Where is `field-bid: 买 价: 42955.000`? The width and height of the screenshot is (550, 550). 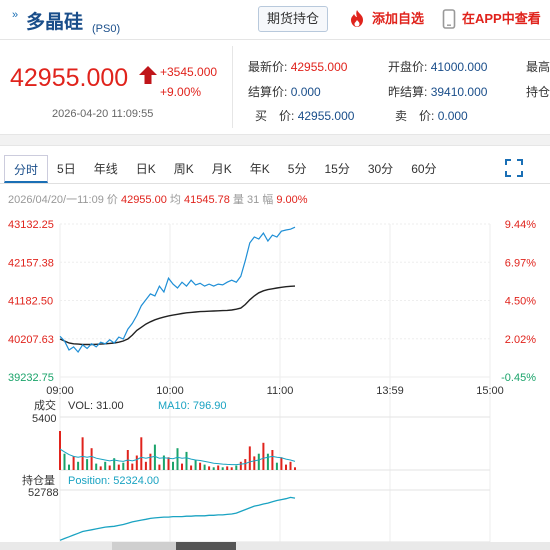
field-bid: 买 价: 42955.000 is located at coordinates (304, 115).